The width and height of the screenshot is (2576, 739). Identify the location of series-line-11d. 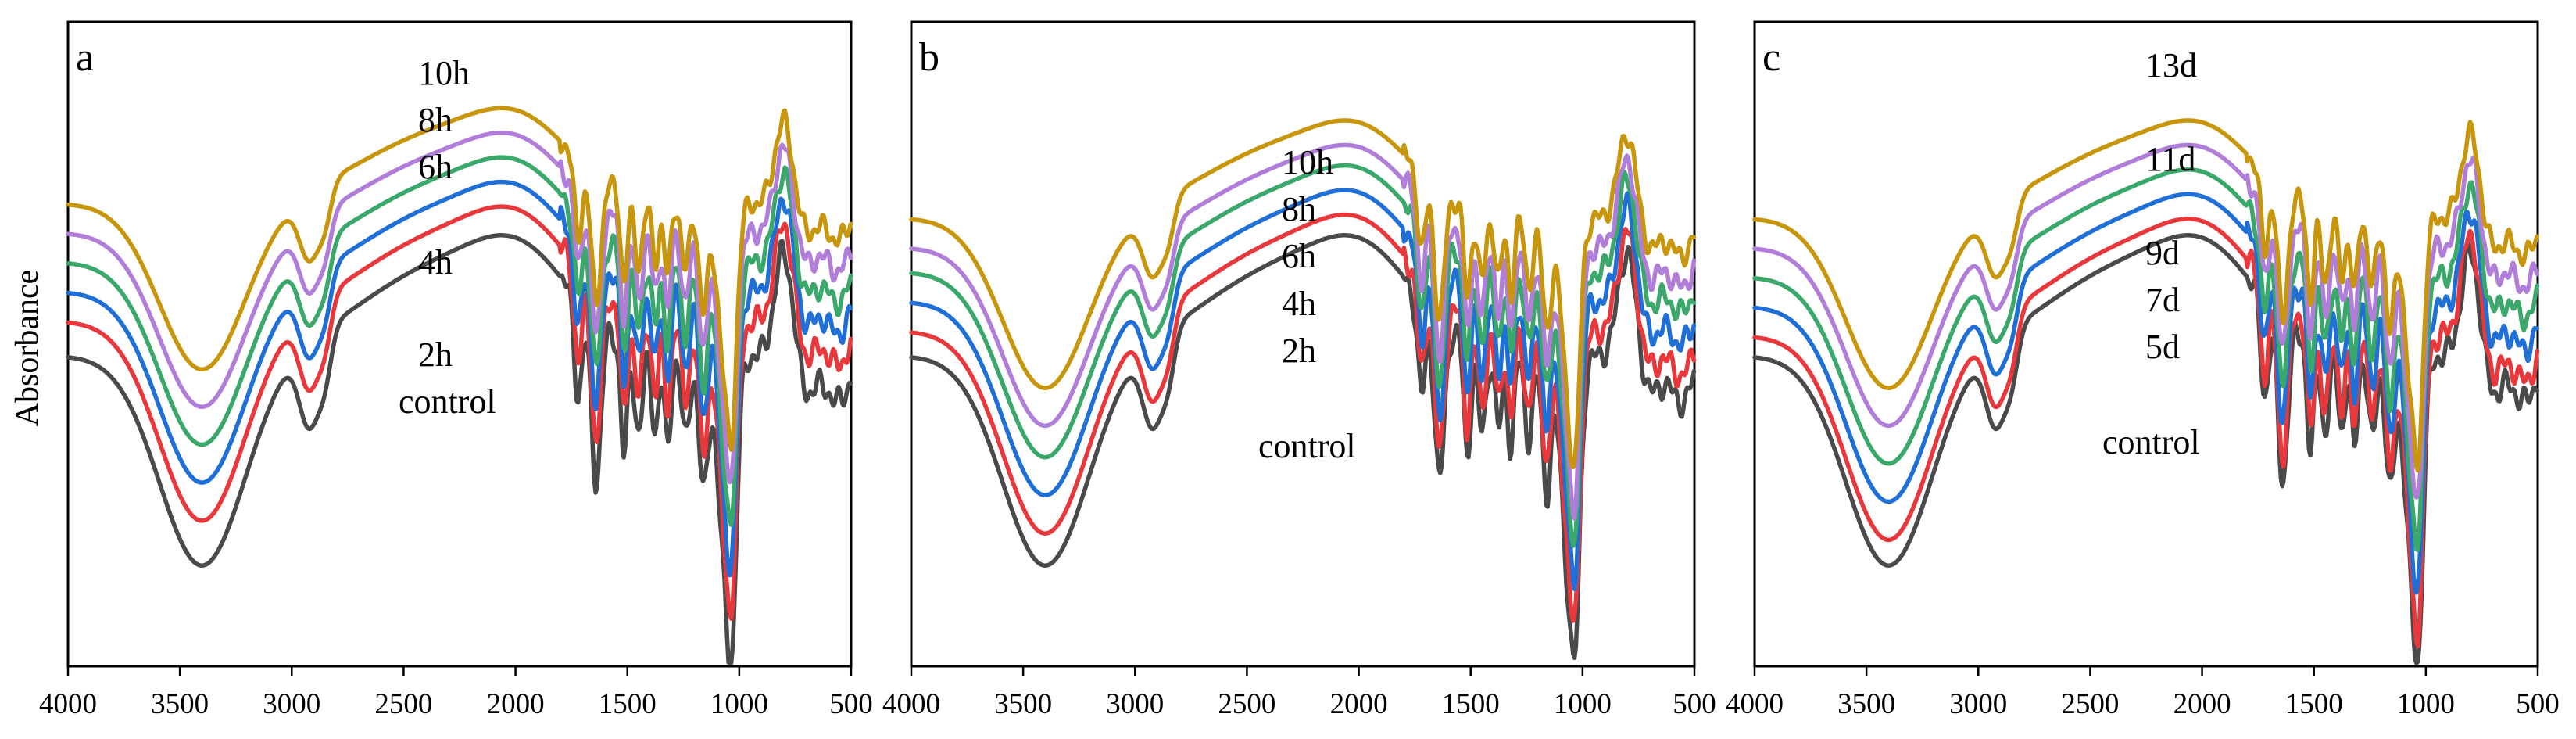
(2146, 321).